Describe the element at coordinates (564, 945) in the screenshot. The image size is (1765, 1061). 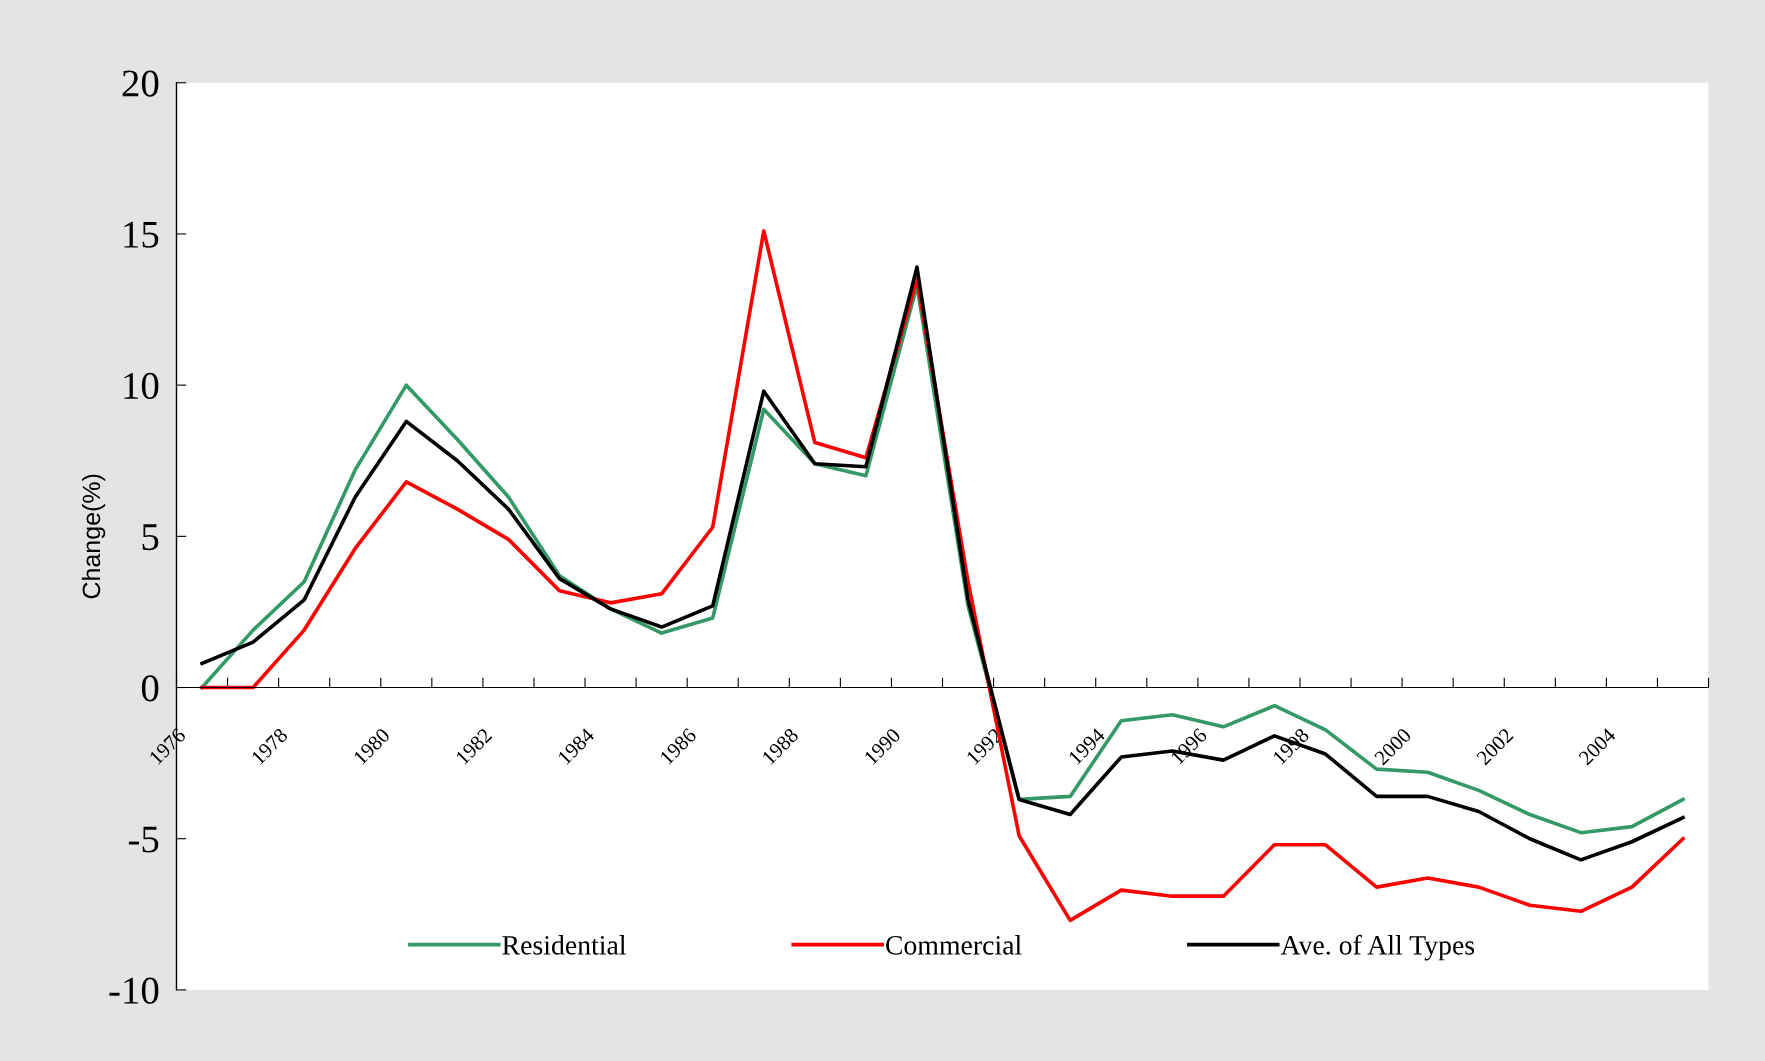
I see `legend-label: Residential` at that location.